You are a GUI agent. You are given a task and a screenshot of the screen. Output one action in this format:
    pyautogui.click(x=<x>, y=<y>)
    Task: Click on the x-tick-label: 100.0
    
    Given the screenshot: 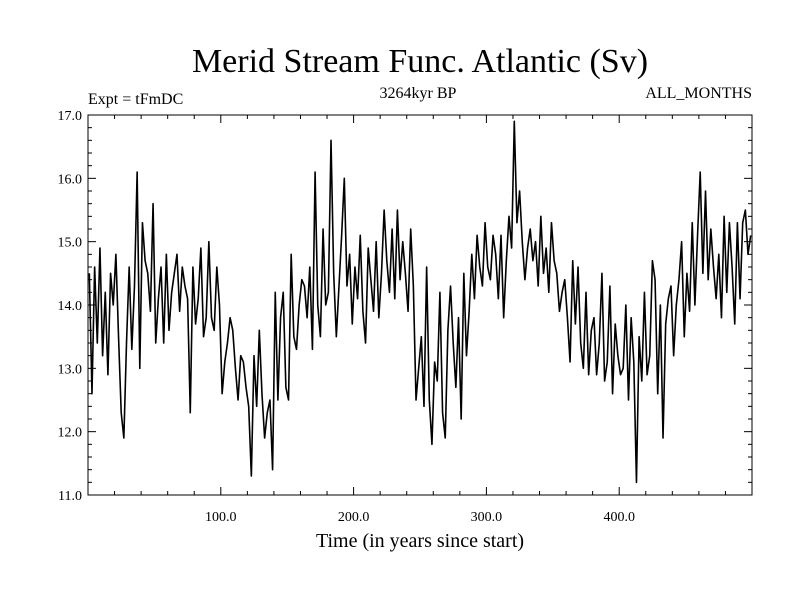 What is the action you would take?
    pyautogui.click(x=221, y=517)
    